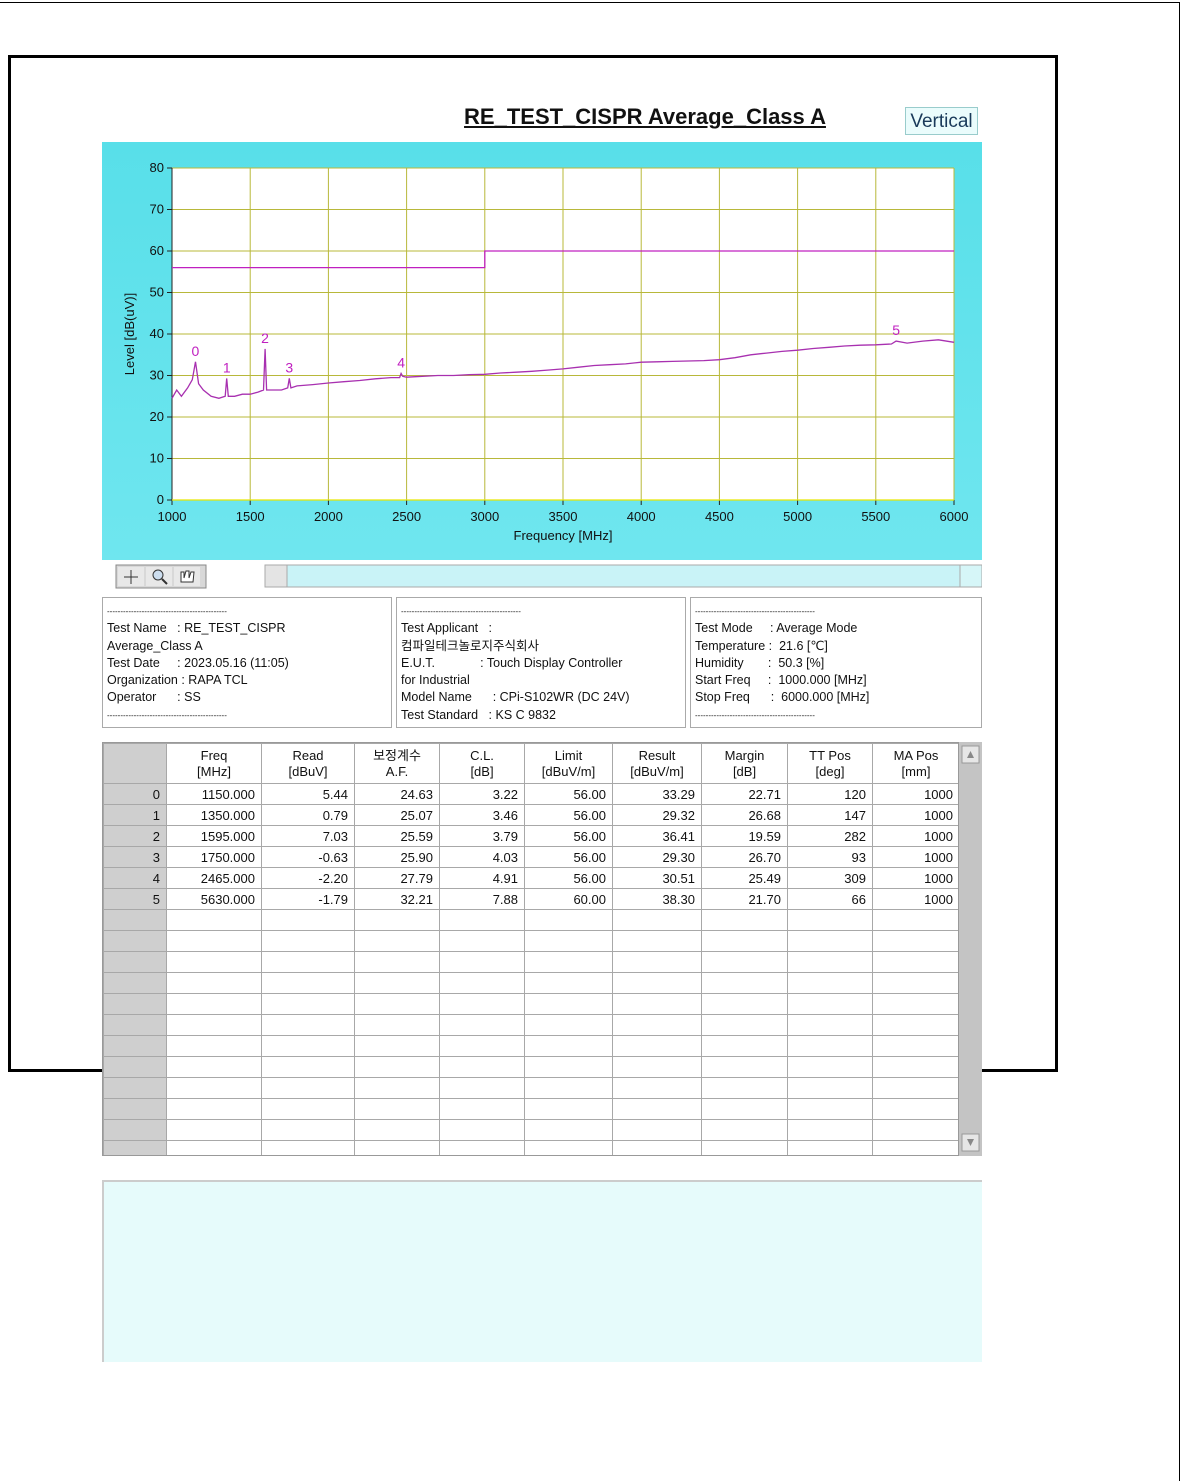 The image size is (1194, 1481). Describe the element at coordinates (657, 857) in the screenshot. I see `data-cell: 29.30` at that location.